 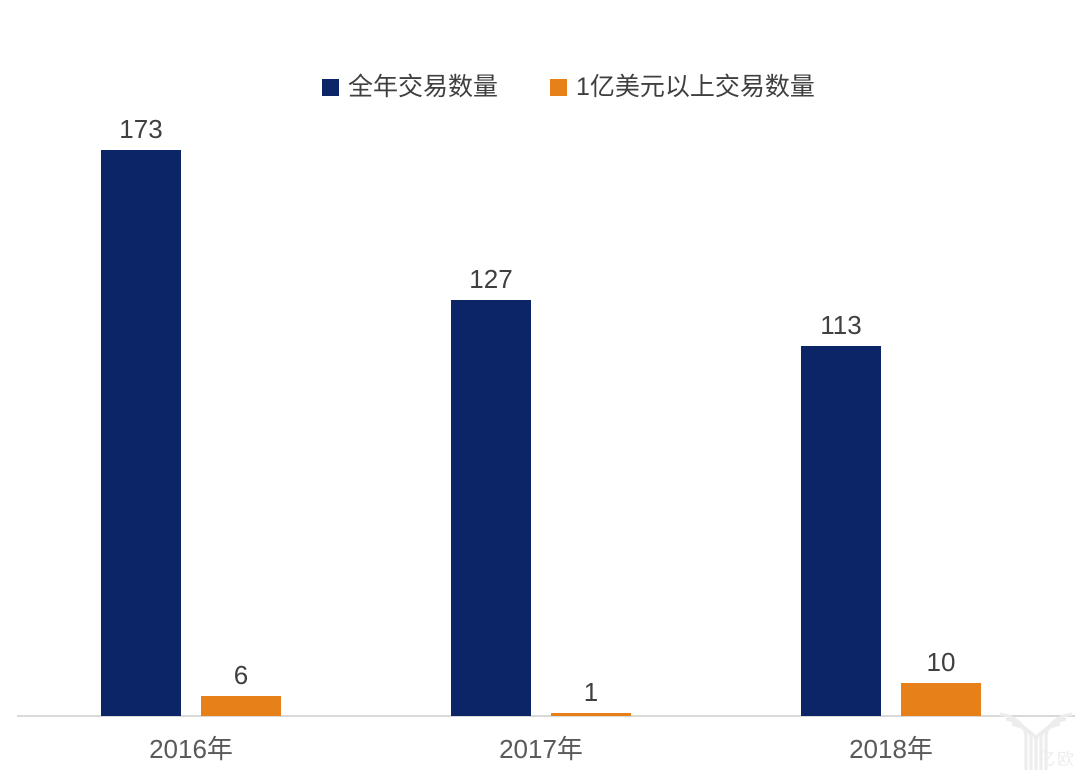 What do you see at coordinates (1036, 741) in the screenshot?
I see `eo-y-logo-icon` at bounding box center [1036, 741].